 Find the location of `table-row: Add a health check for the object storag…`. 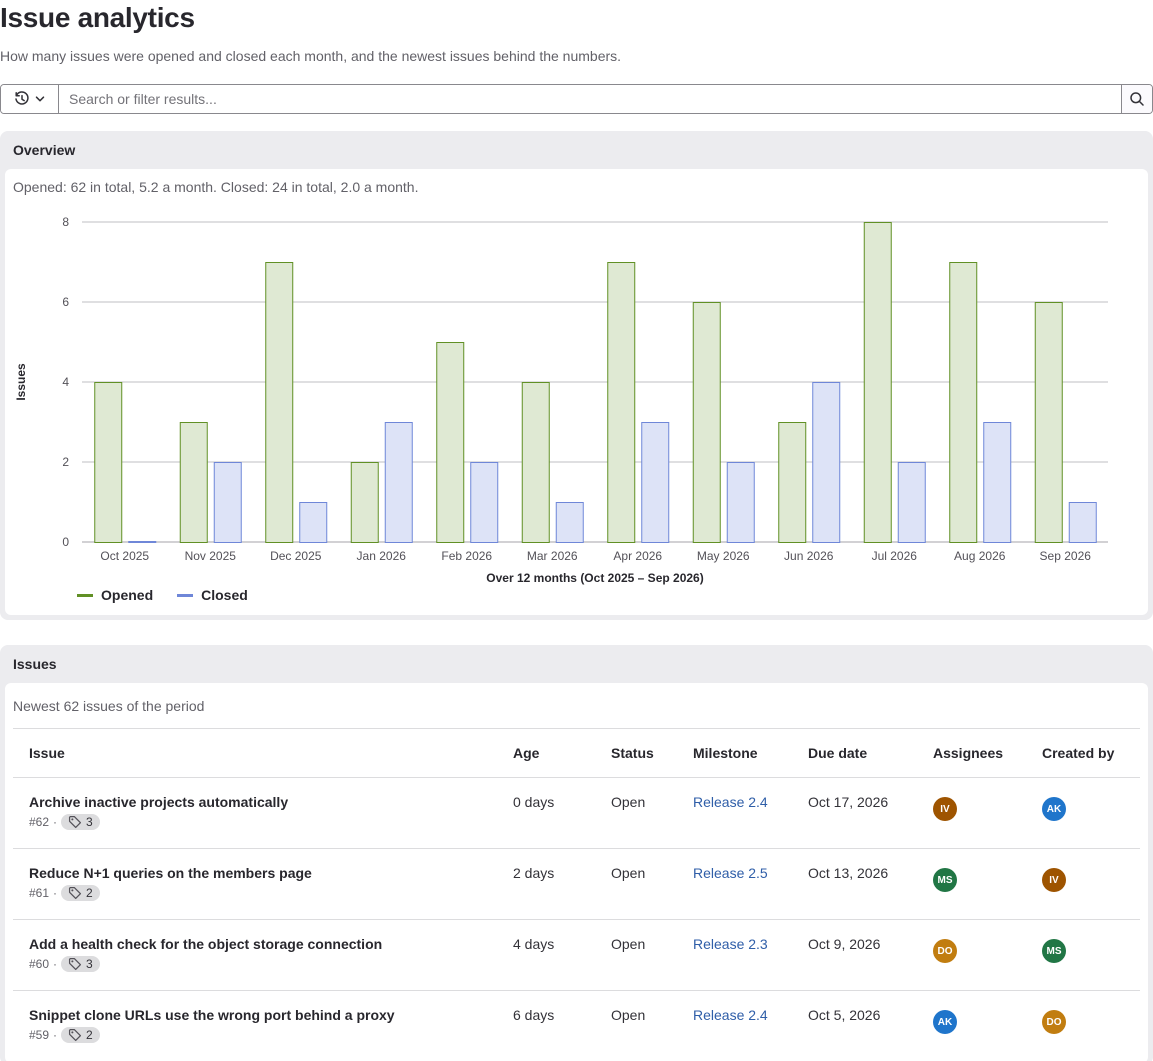

table-row: Add a health check for the object storag… is located at coordinates (576, 955).